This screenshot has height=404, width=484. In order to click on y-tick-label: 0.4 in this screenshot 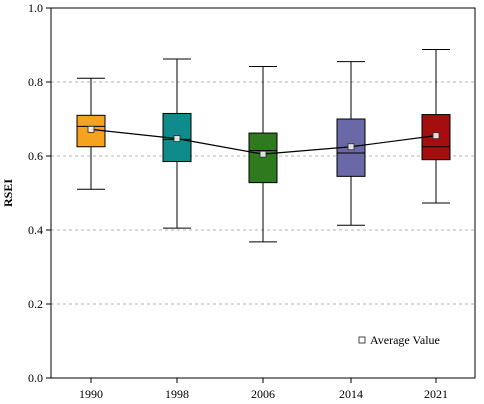, I will do `click(35, 230)`.